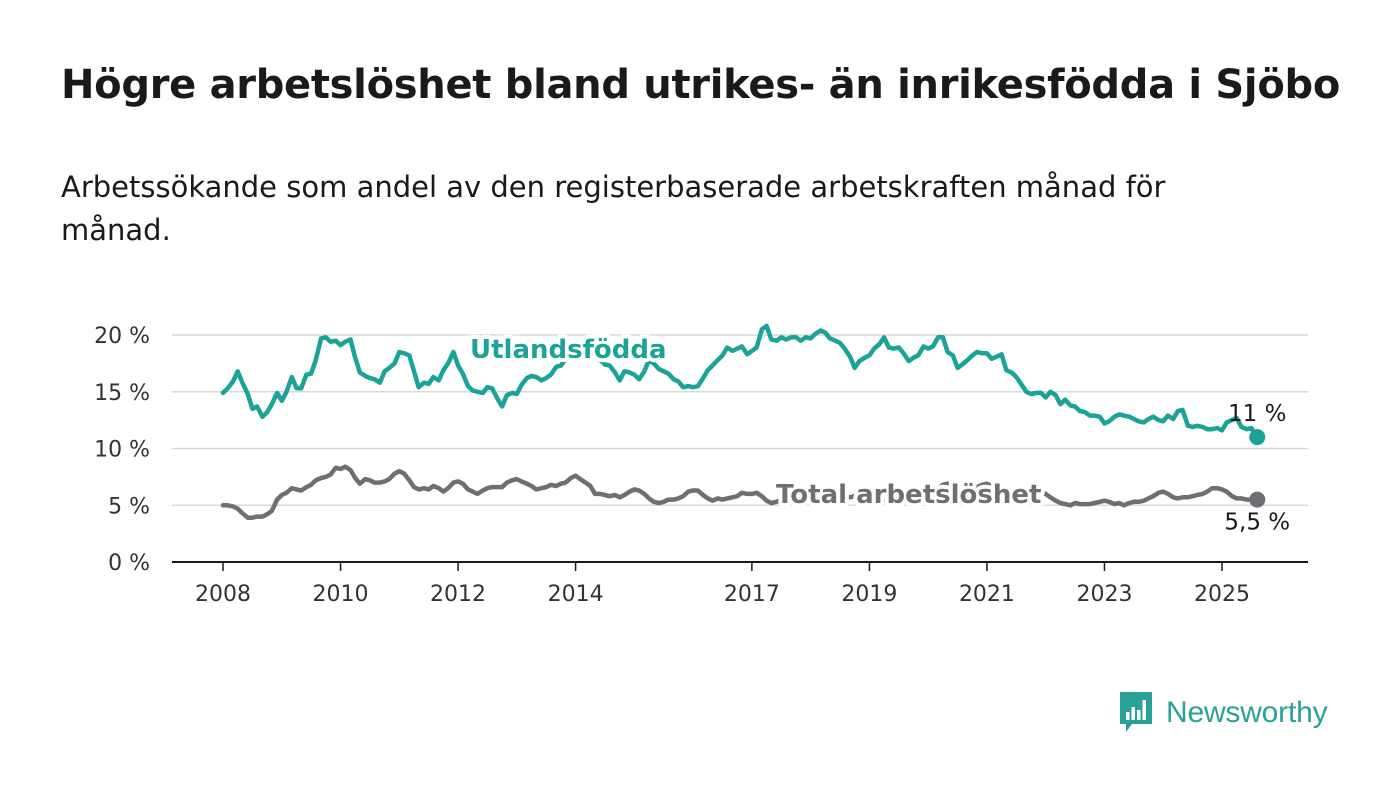  I want to click on x-tick-label: 2012, so click(458, 594).